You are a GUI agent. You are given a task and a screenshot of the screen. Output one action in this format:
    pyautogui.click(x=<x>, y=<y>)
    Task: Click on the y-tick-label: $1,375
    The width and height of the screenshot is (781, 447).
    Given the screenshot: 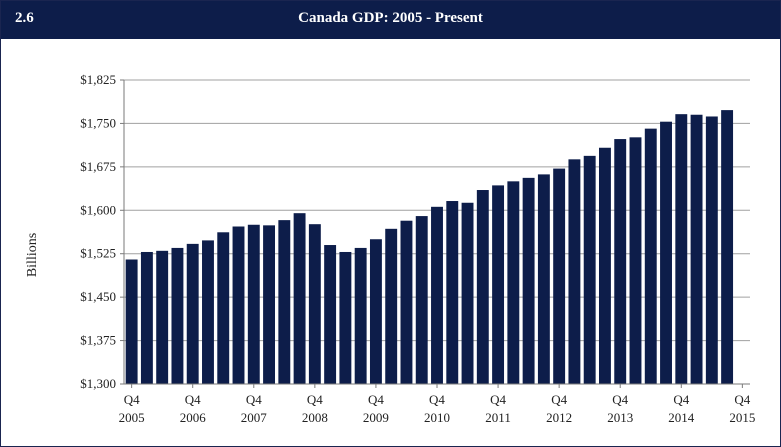 What is the action you would take?
    pyautogui.click(x=98, y=340)
    